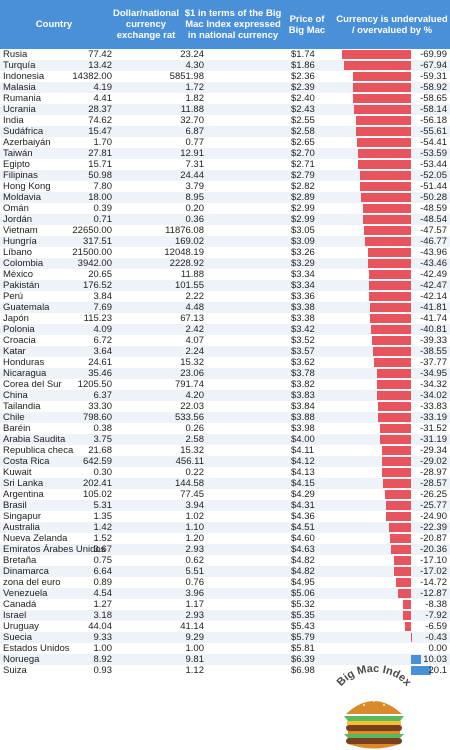  Describe the element at coordinates (225, 186) in the screenshot. I see `table-row: Hong Kong 7.80 3.79 $2.82 -51.44` at that location.